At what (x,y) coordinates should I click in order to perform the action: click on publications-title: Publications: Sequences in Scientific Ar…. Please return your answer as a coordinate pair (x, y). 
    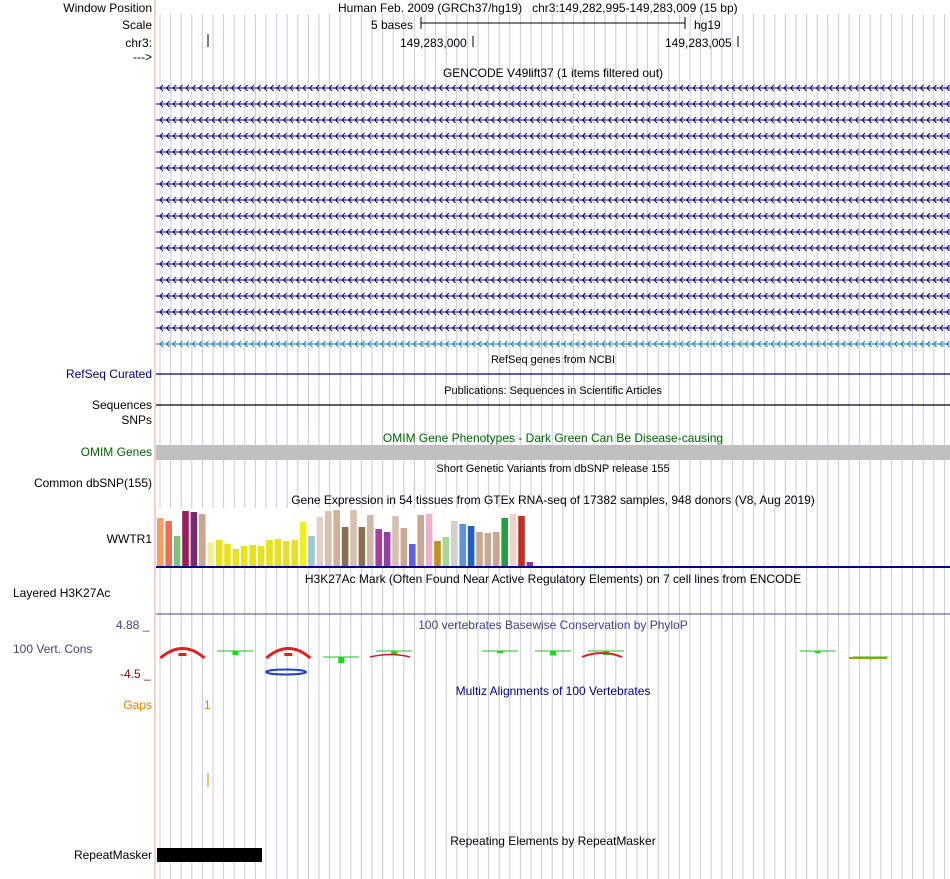
    Looking at the image, I should click on (553, 391).